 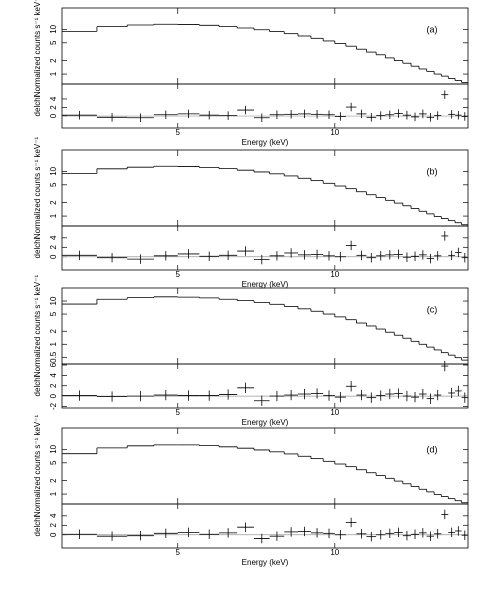 What do you see at coordinates (53, 364) in the screenshot?
I see `residual-tick-label: 6` at bounding box center [53, 364].